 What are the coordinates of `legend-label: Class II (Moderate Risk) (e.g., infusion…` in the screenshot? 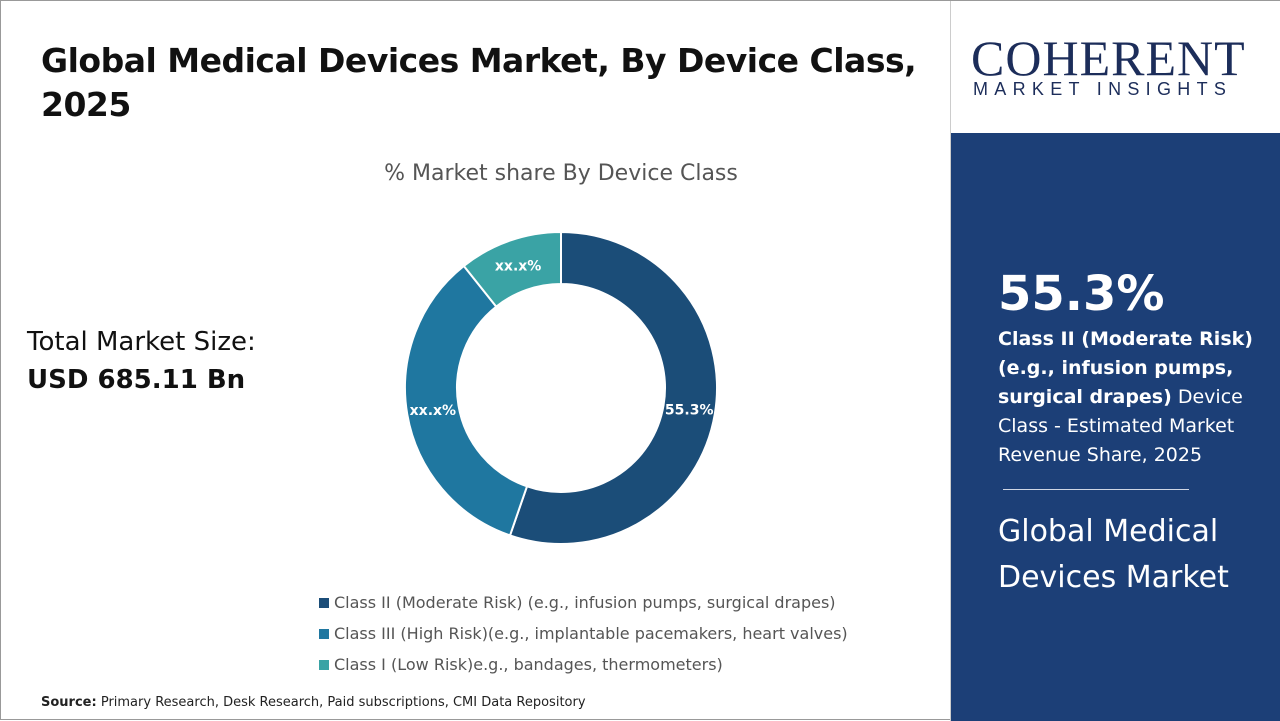 It's located at (585, 602).